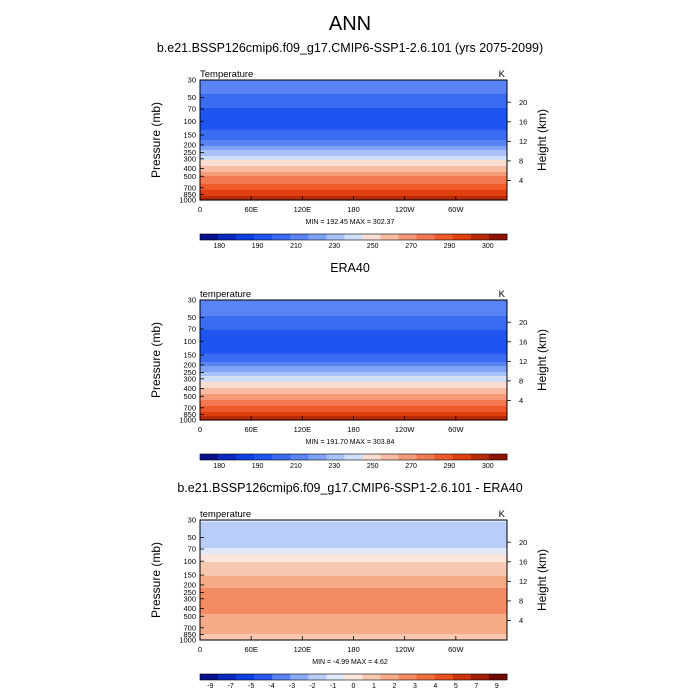  I want to click on panel-title: ERA40, so click(350, 268).